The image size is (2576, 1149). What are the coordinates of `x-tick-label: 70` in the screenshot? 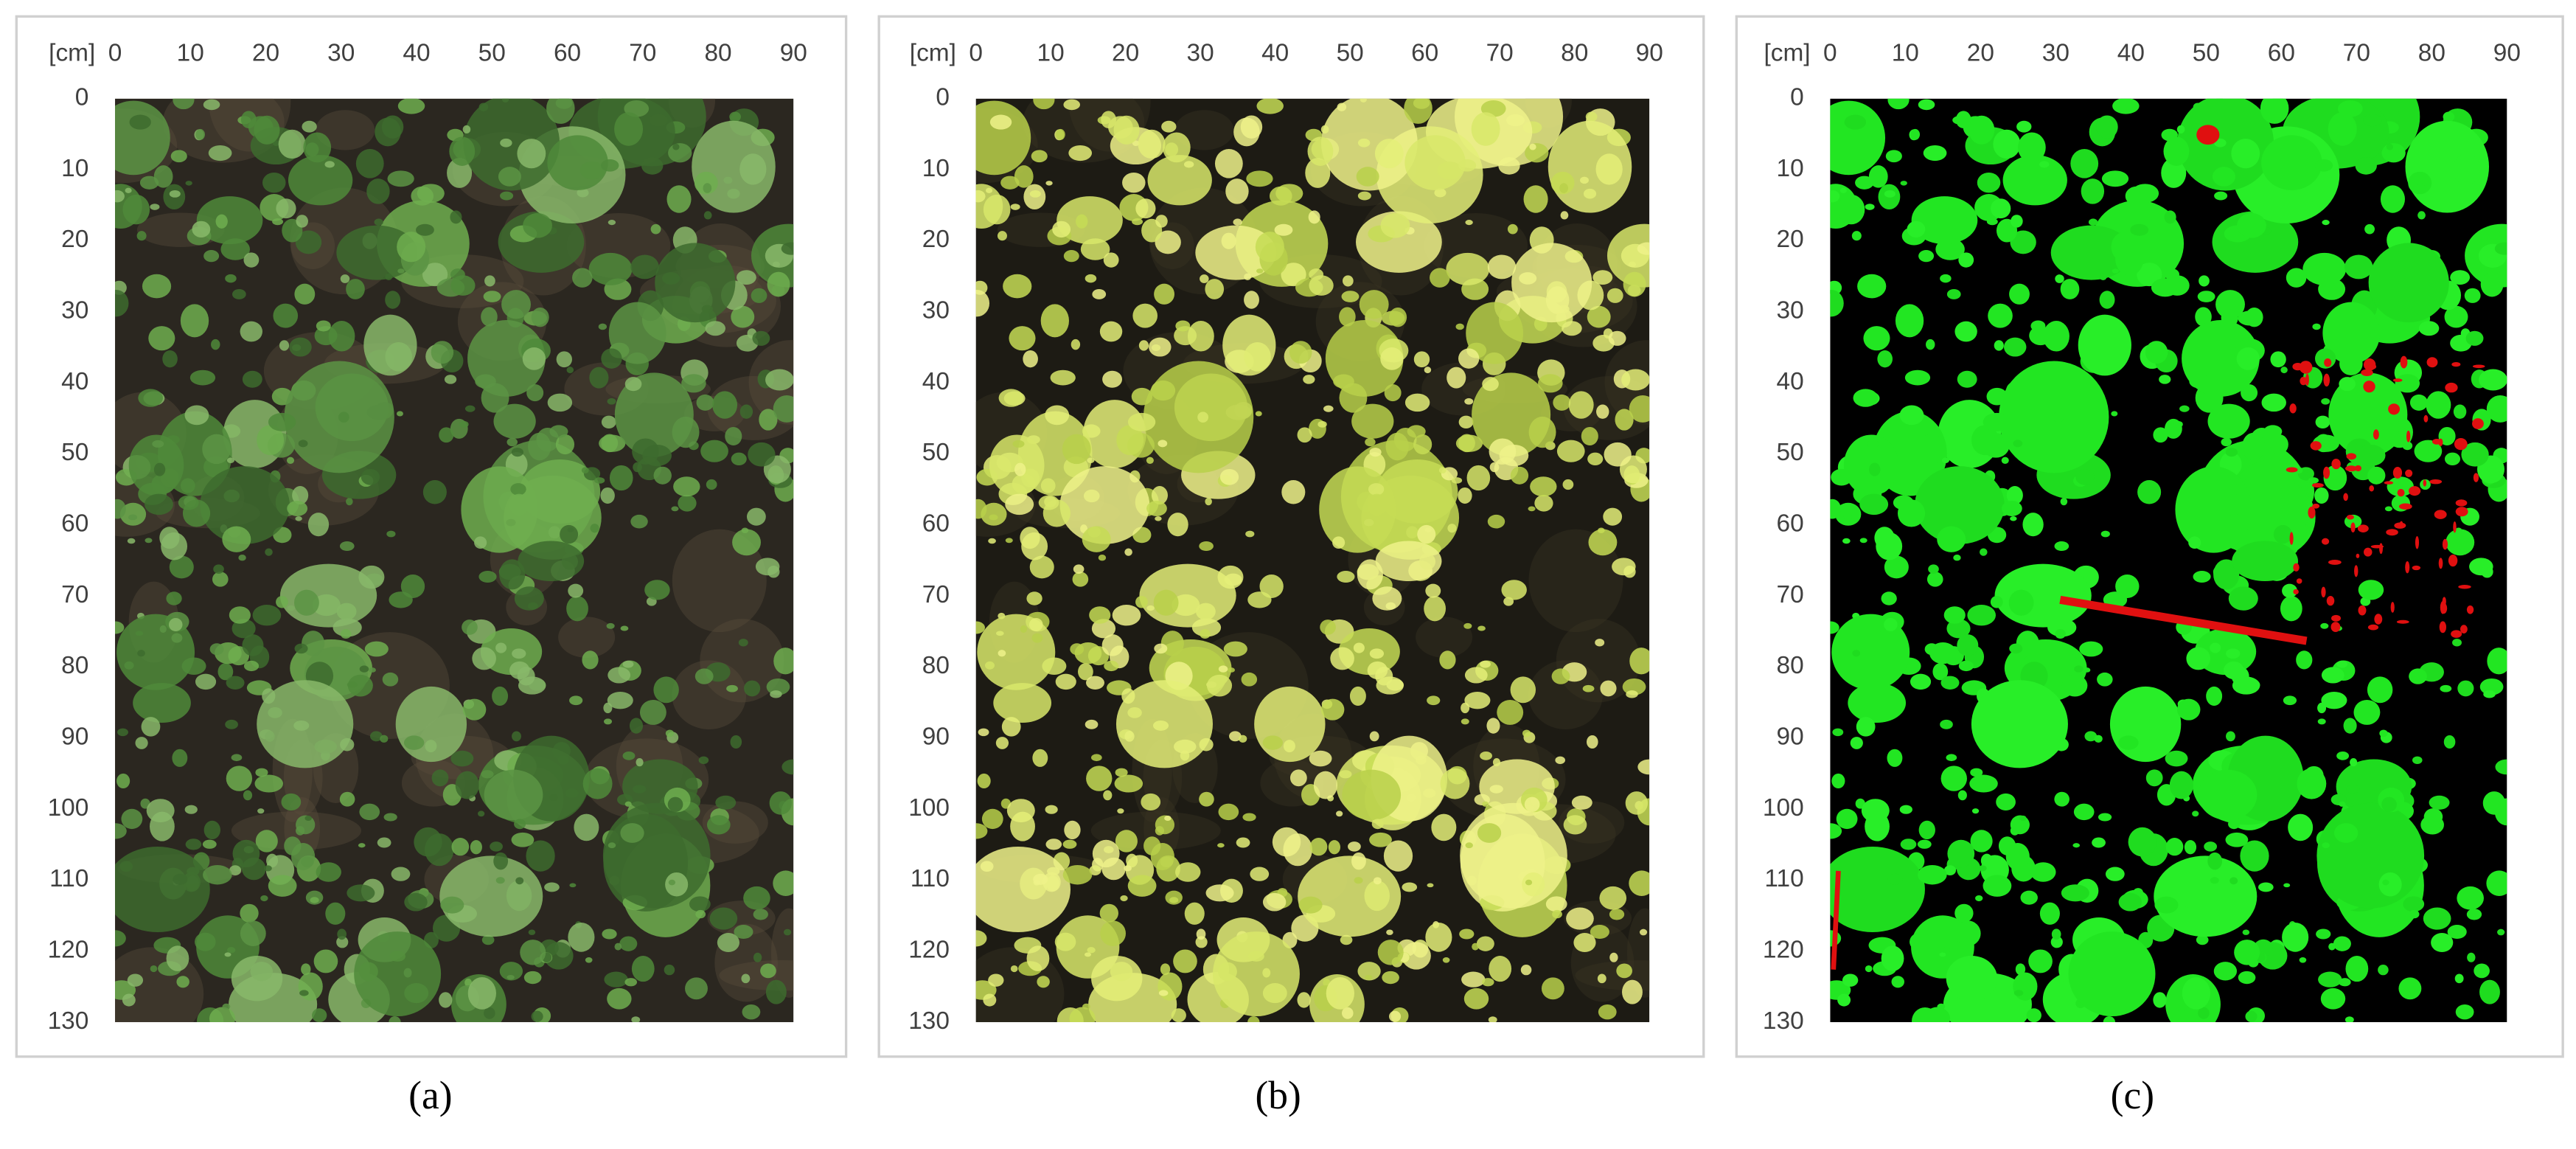 It's located at (1500, 52).